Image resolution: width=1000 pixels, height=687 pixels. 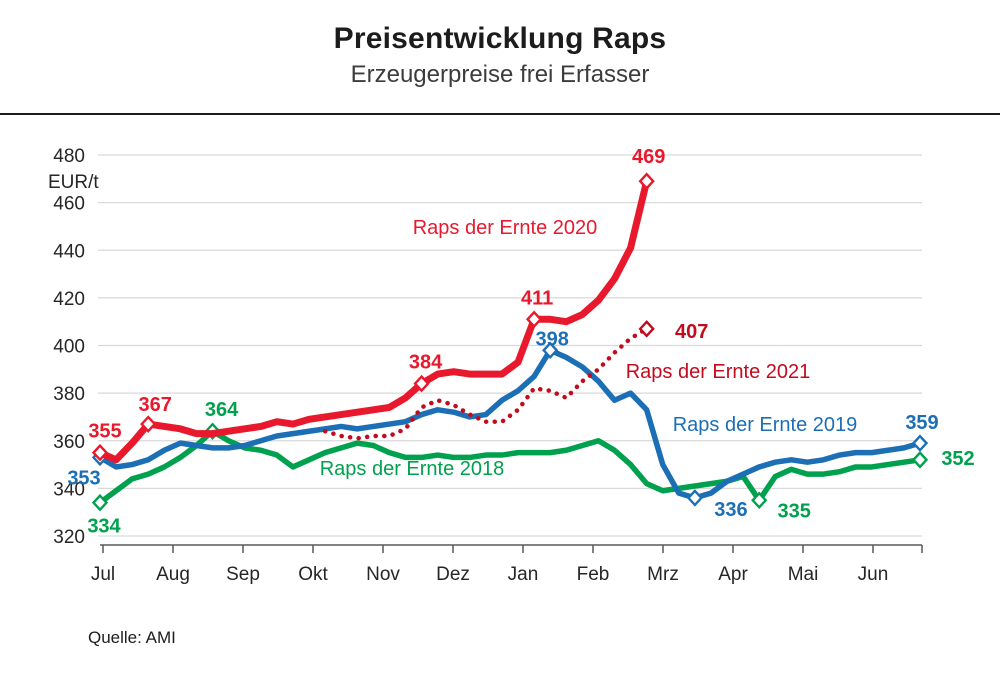 I want to click on title-divider, so click(x=500, y=114).